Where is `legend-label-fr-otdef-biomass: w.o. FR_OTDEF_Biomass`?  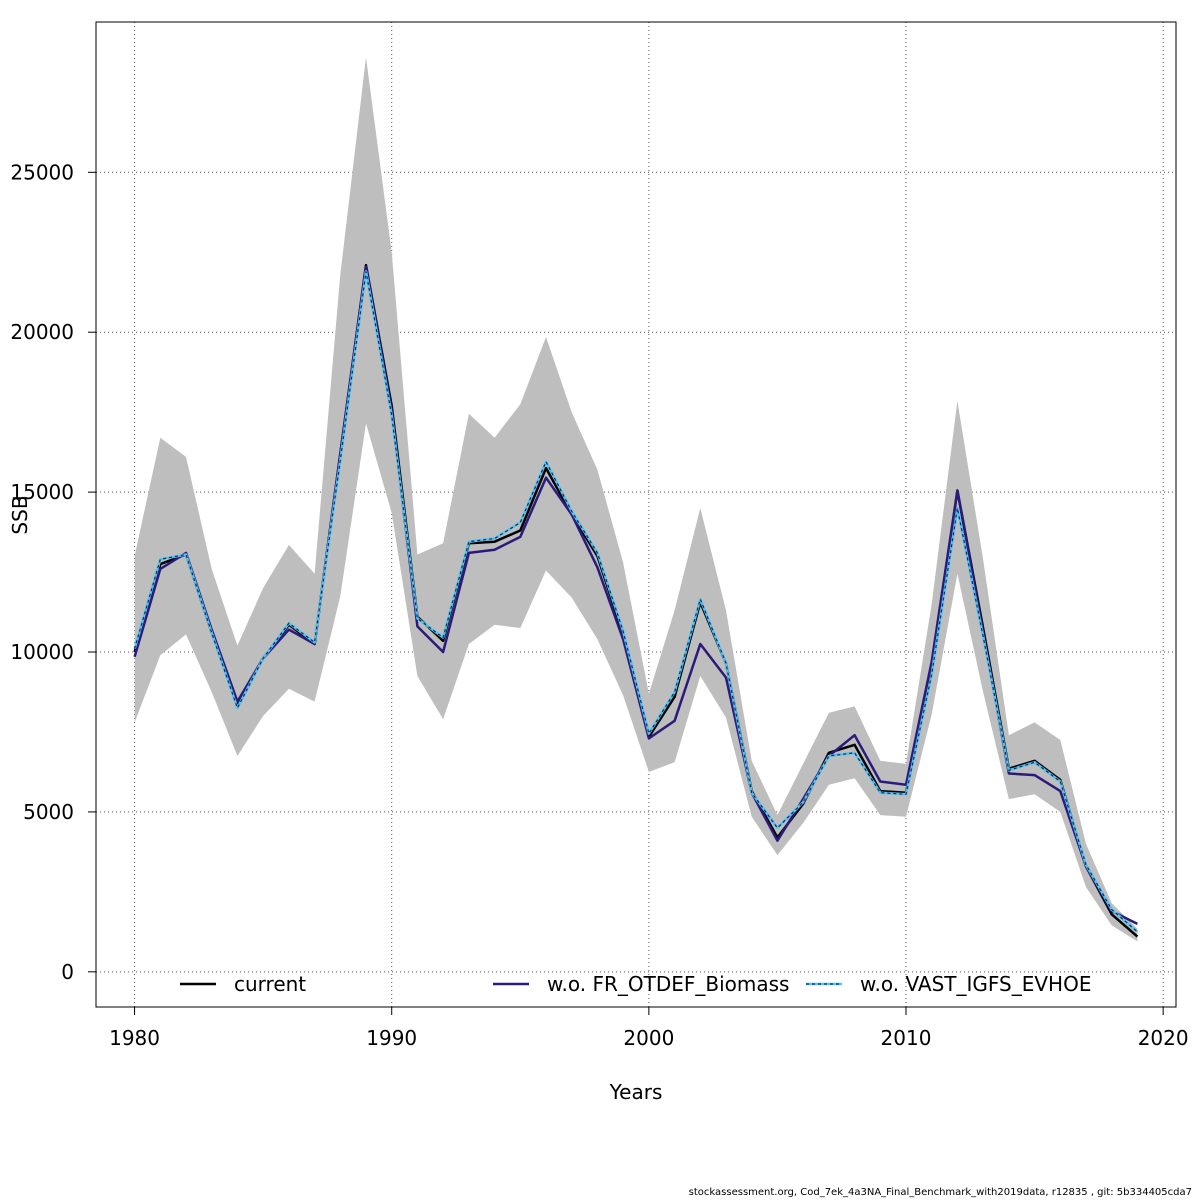
legend-label-fr-otdef-biomass: w.o. FR_OTDEF_Biomass is located at coordinates (668, 984).